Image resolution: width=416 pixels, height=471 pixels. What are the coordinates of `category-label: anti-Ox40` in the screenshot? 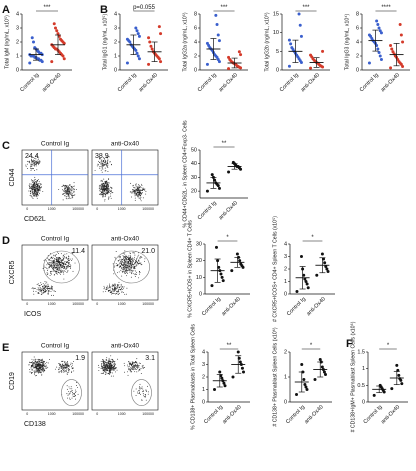 It's located at (314, 414).